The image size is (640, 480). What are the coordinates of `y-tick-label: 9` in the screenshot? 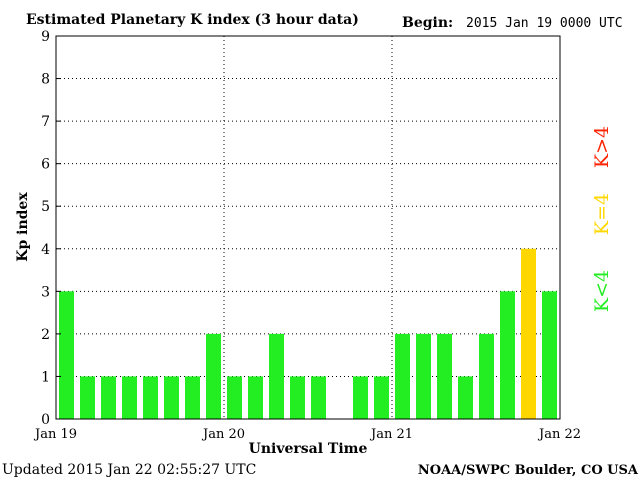 It's located at (45, 37).